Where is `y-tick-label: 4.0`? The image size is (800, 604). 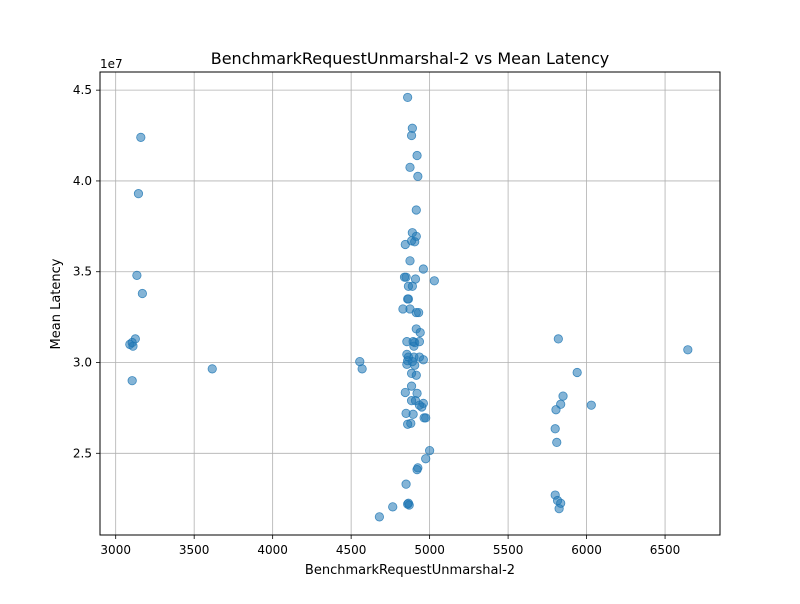
y-tick-label: 4.0 is located at coordinates (82, 181).